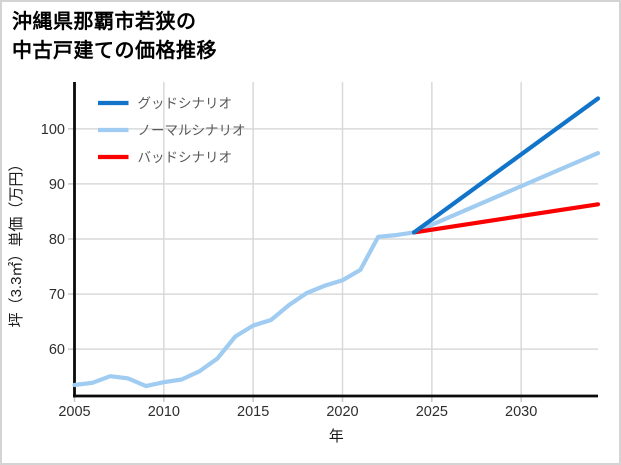  What do you see at coordinates (185, 103) in the screenshot?
I see `legend-label-good: グッドシナリオ` at bounding box center [185, 103].